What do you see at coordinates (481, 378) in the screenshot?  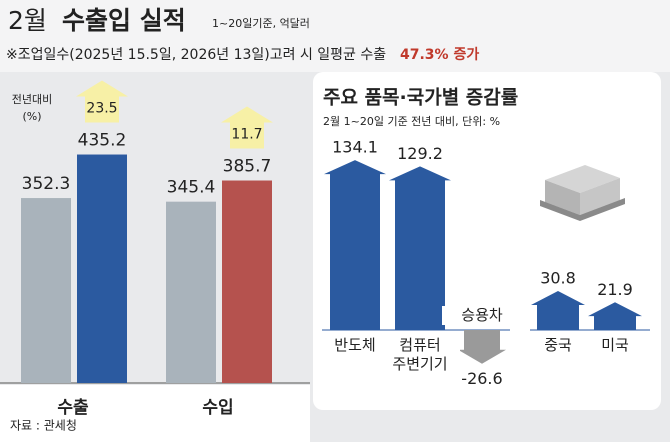 I see `value-label: -26.6` at bounding box center [481, 378].